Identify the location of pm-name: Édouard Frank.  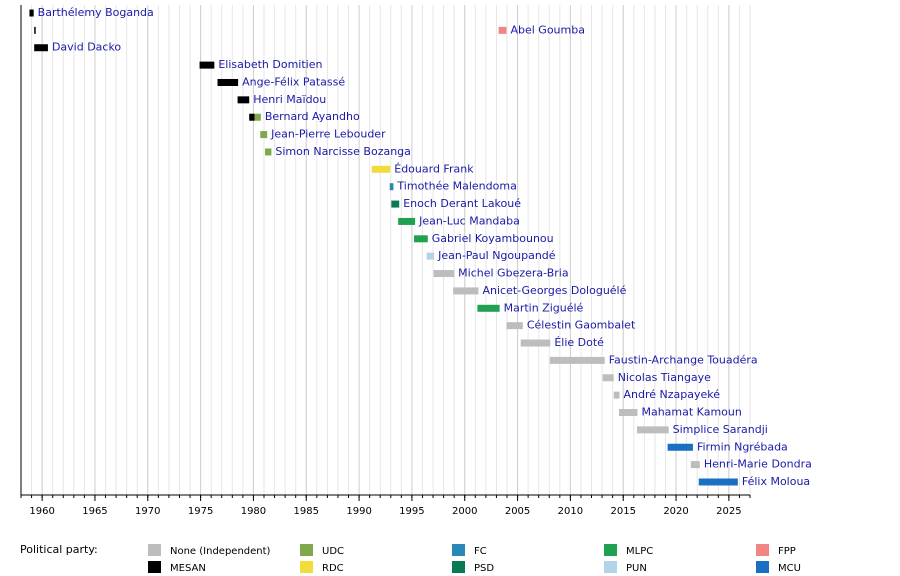
(434, 168).